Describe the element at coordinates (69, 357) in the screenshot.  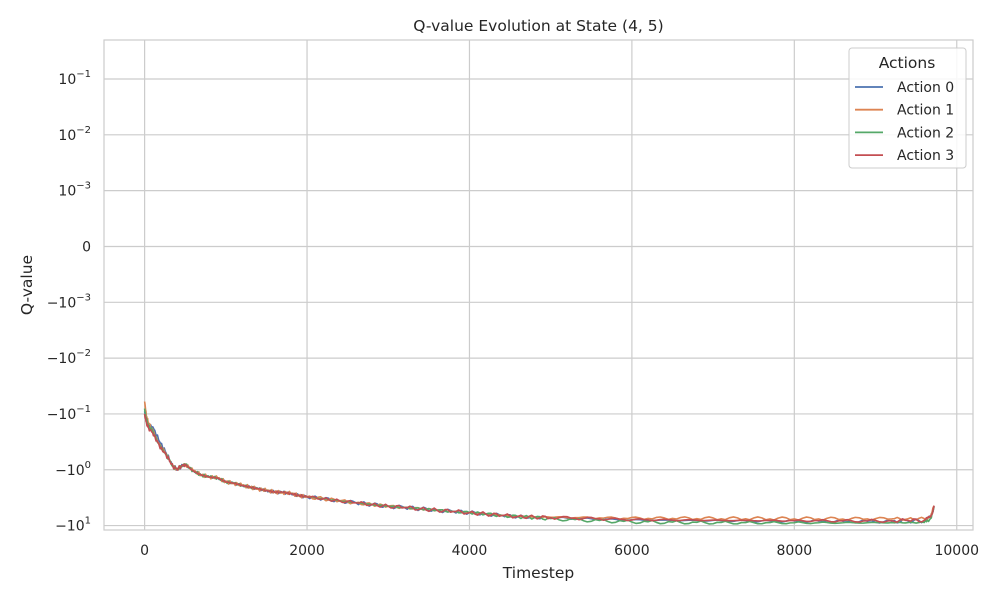
I see `y-tick-label: −10−2` at that location.